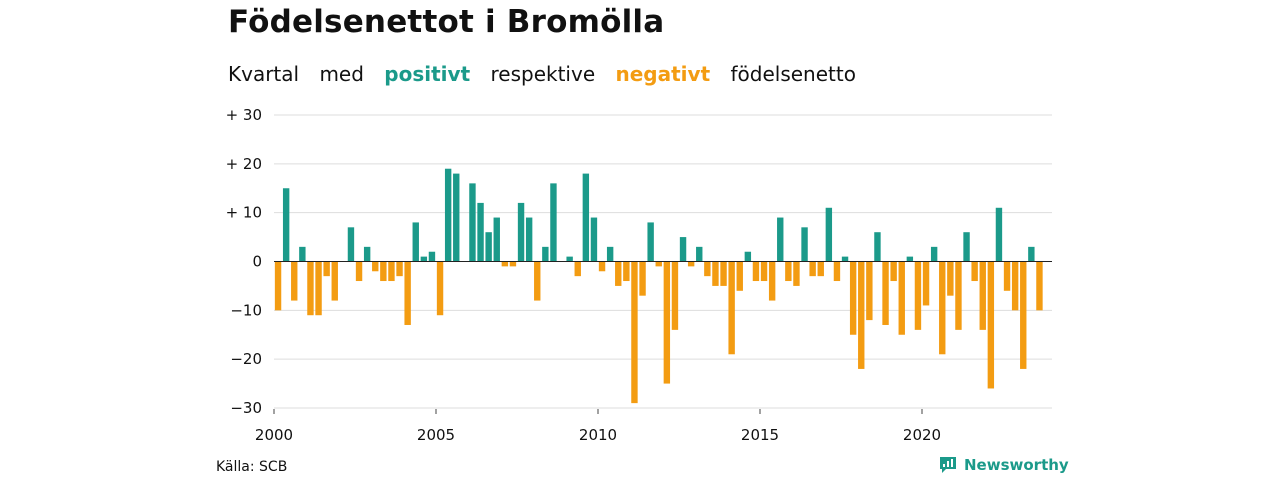 This screenshot has width=1280, height=480. I want to click on brand-logo: Newsworthy, so click(1003, 465).